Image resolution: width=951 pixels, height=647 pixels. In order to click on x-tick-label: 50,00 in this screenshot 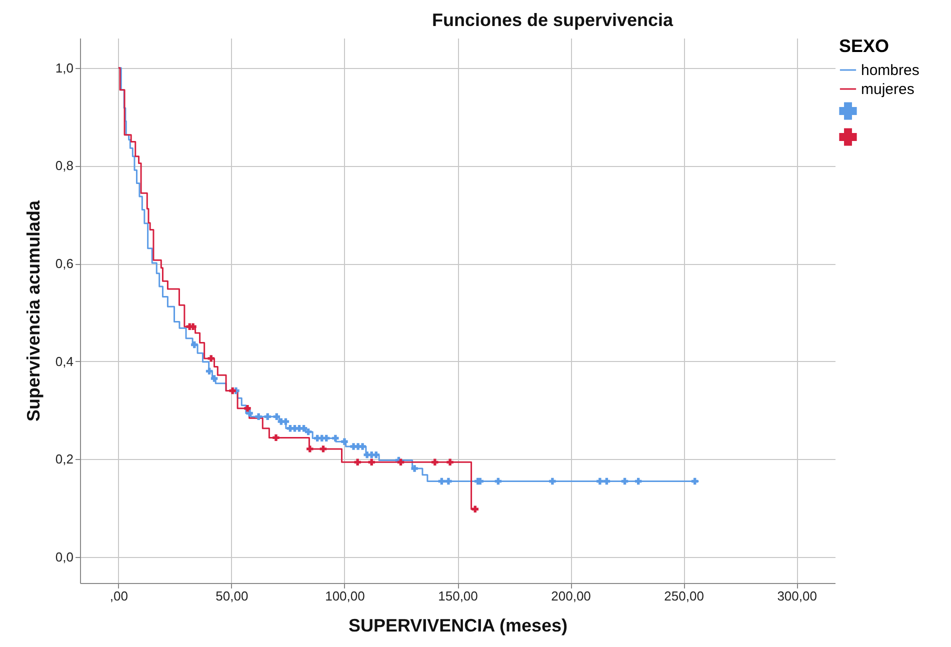, I will do `click(232, 596)`.